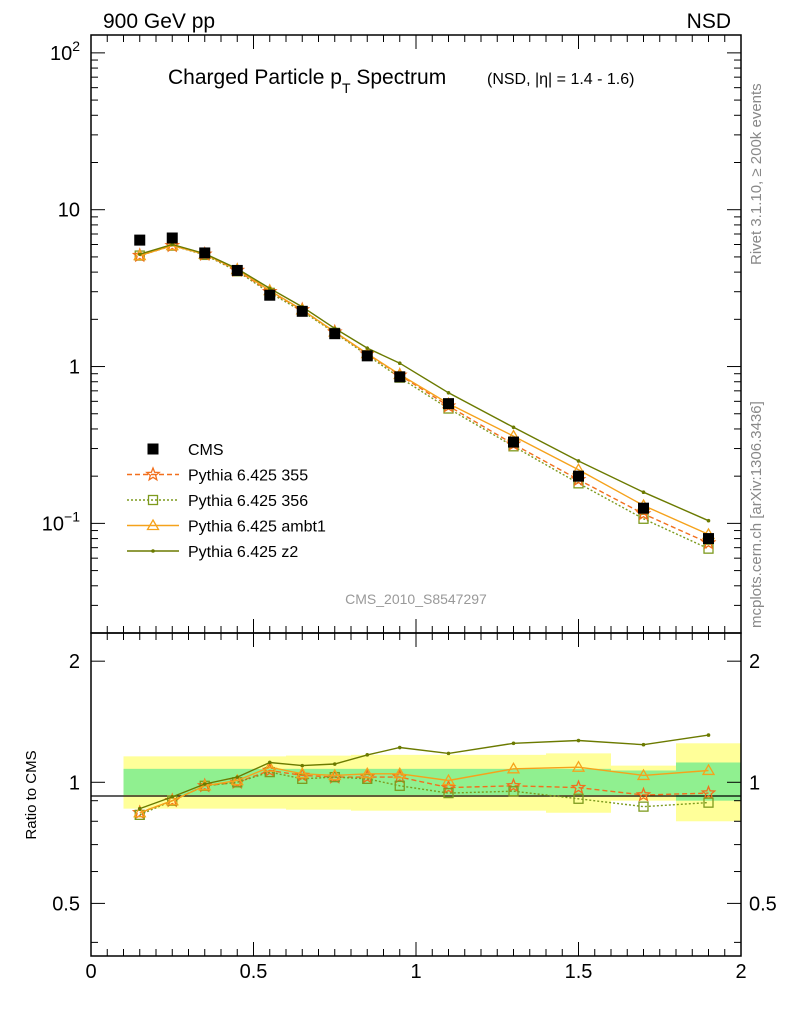 This screenshot has width=786, height=1024. I want to click on main-y-tick-labels: 10² 10 1 10⁻¹, so click(61, 287).